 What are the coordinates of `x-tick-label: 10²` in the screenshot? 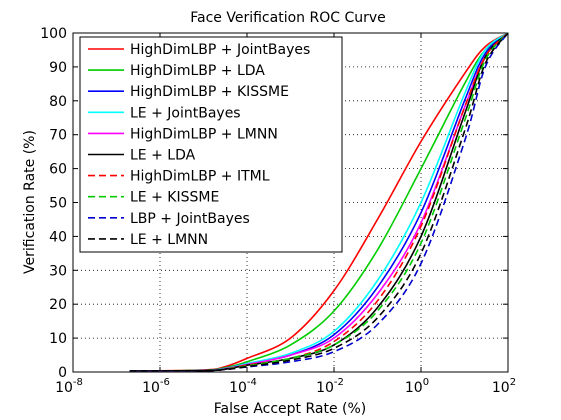 It's located at (504, 386).